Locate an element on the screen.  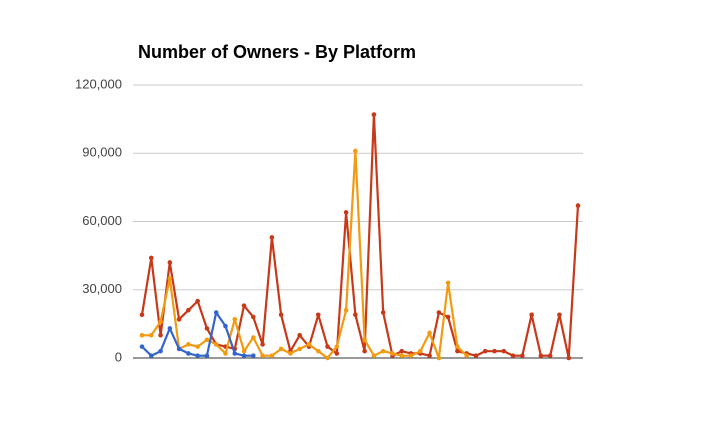
chart-title: Number of Owners - By Platform is located at coordinates (277, 52).